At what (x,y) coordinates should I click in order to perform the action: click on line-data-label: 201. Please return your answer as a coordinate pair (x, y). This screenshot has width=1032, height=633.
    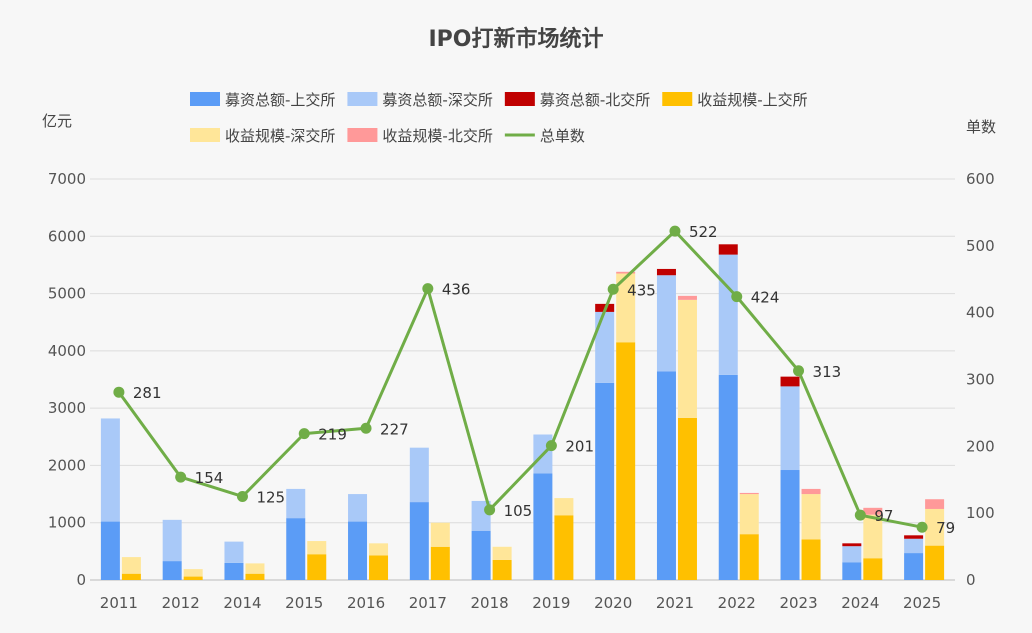
    Looking at the image, I should click on (579, 447).